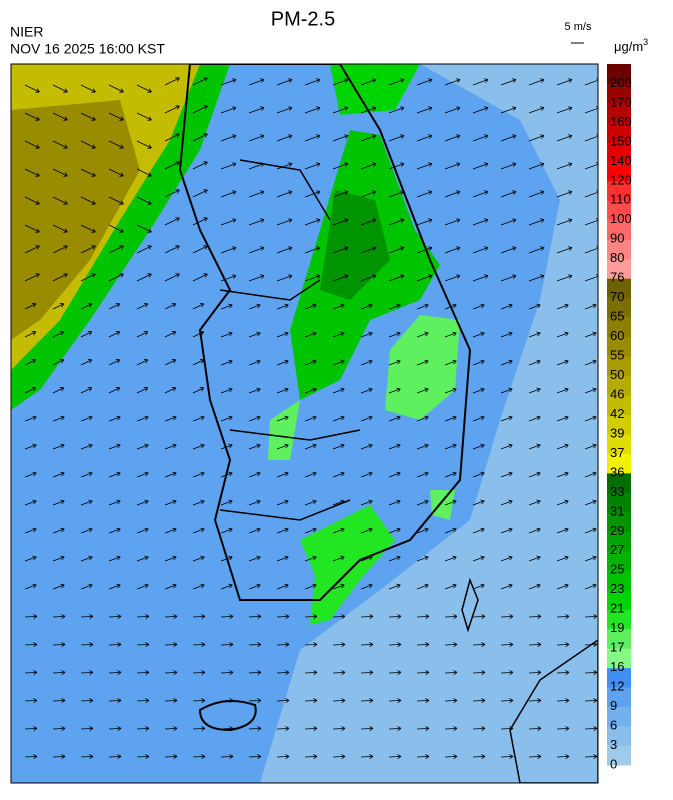 Image resolution: width=673 pixels, height=800 pixels. What do you see at coordinates (613, 744) in the screenshot?
I see `colorbar-label: 3` at bounding box center [613, 744].